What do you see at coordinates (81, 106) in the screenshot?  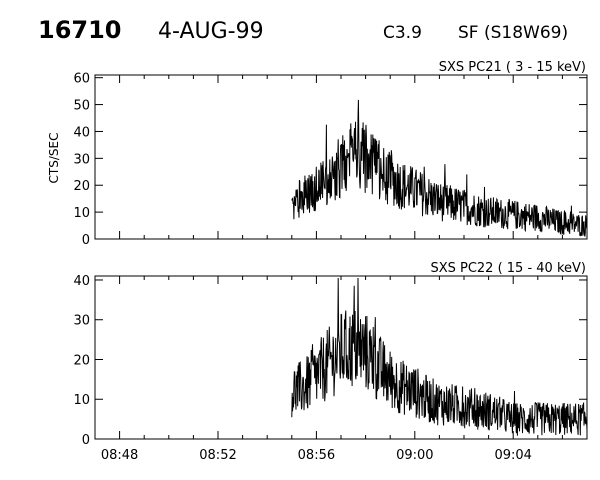 I see `y-tick-label: 50` at bounding box center [81, 106].